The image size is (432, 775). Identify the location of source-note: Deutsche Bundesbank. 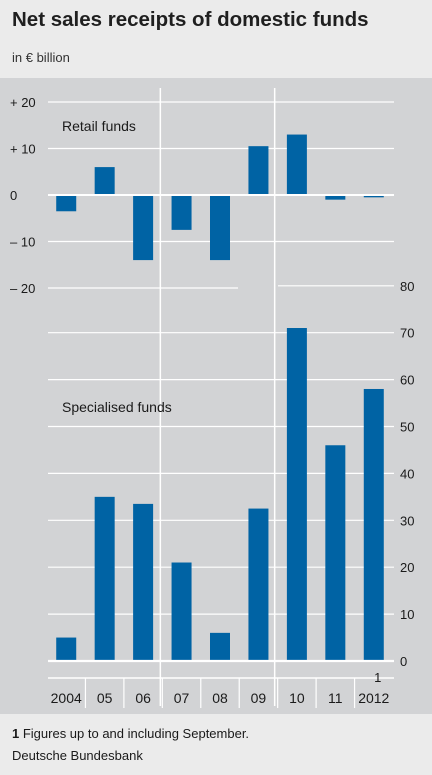
(77, 755).